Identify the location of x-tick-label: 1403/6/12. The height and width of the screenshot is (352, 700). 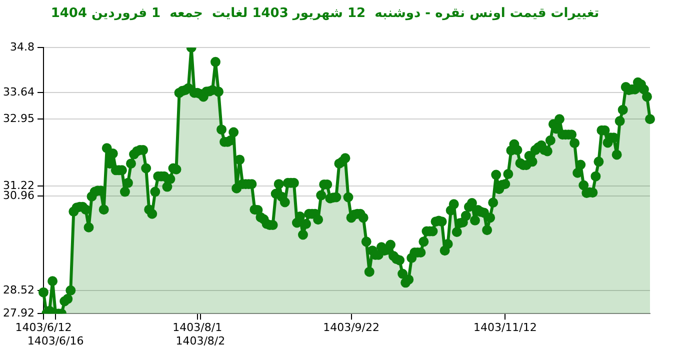
(43, 327).